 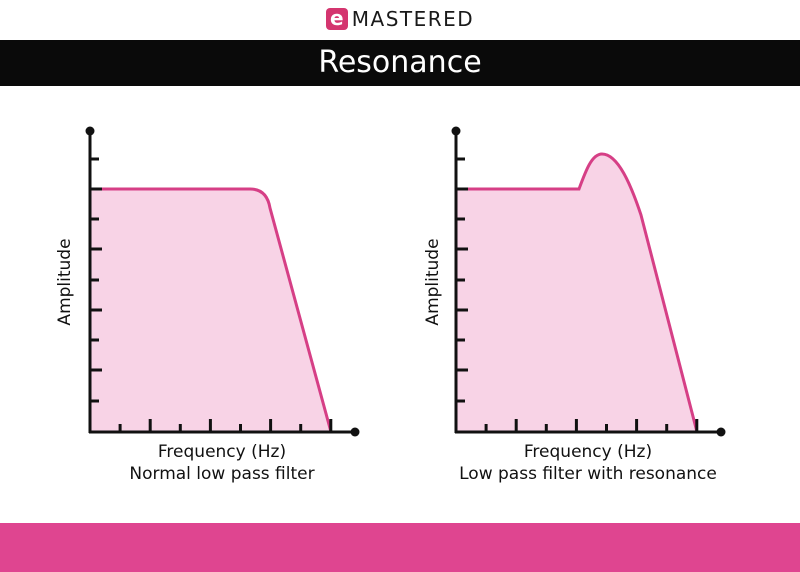 What do you see at coordinates (400, 547) in the screenshot?
I see `footer-bar` at bounding box center [400, 547].